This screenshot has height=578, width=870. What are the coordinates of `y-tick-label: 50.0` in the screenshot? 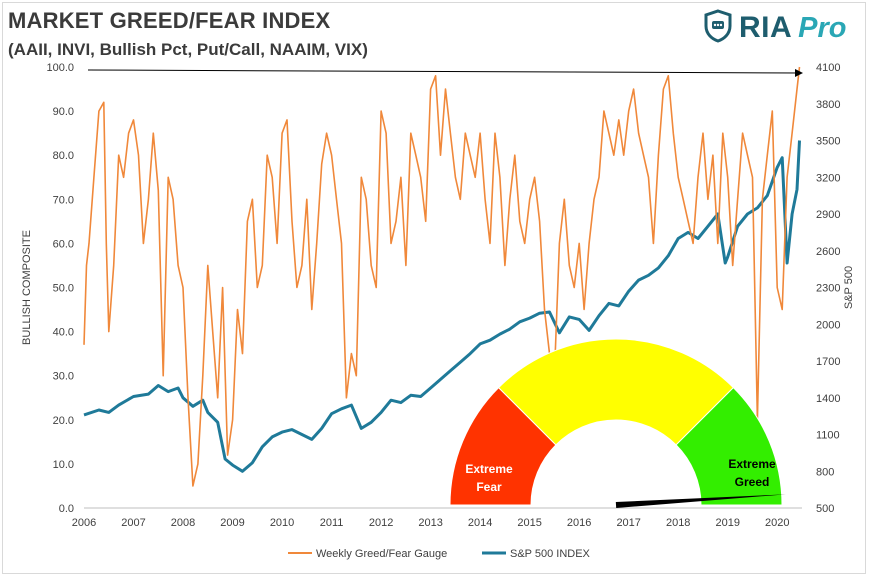 It's located at (63, 289).